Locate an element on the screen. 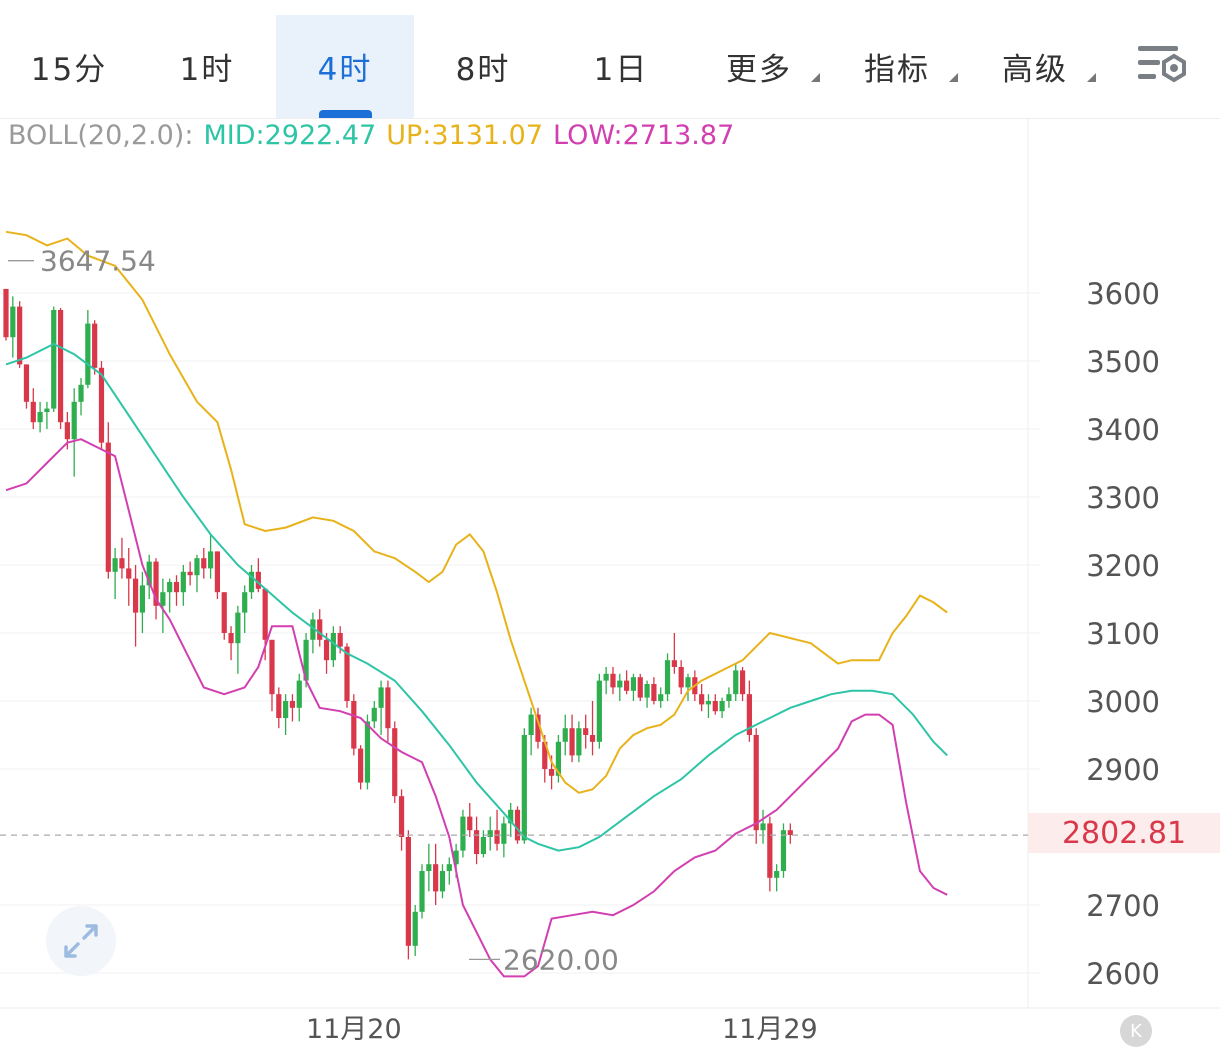 This screenshot has height=1047, width=1220. tab-1day: 1日 is located at coordinates (621, 66).